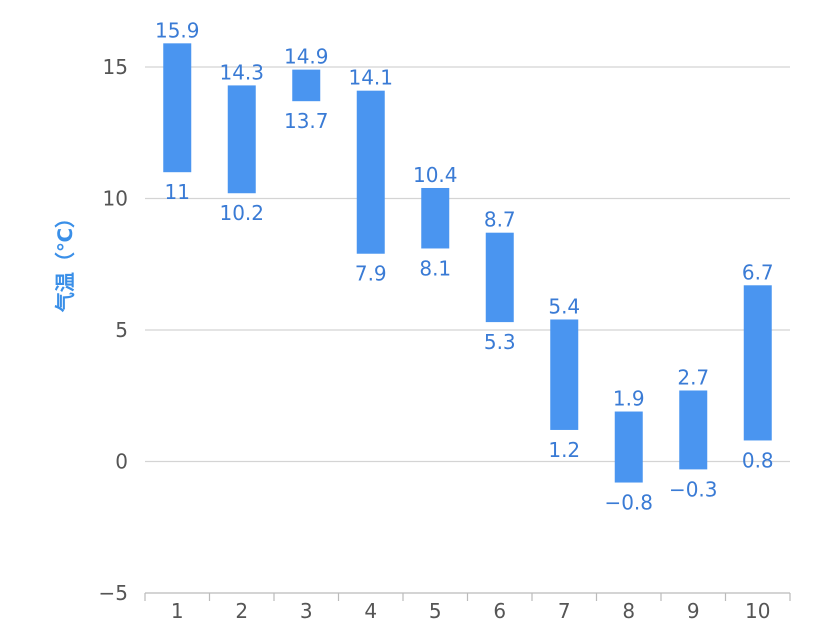 This screenshot has height=632, width=832. What do you see at coordinates (177, 611) in the screenshot?
I see `x-tick-label: 1` at bounding box center [177, 611].